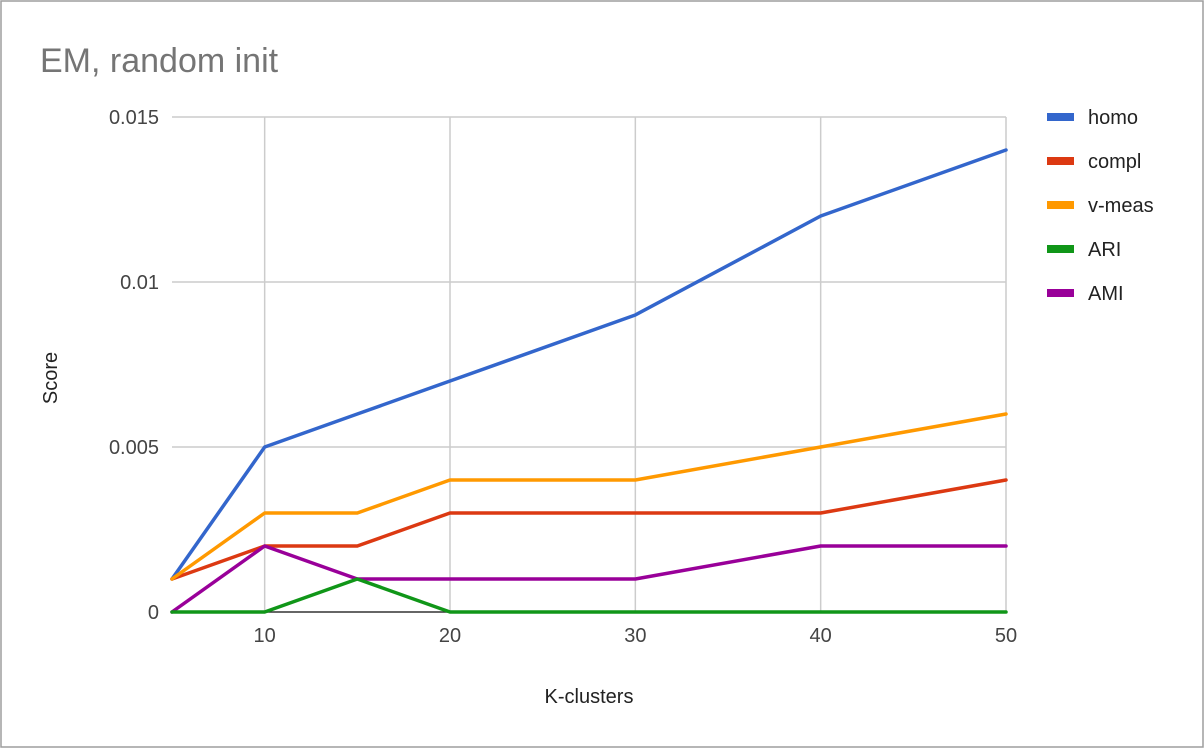 The height and width of the screenshot is (755, 1204). I want to click on y-tick-label: 0.005, so click(134, 448).